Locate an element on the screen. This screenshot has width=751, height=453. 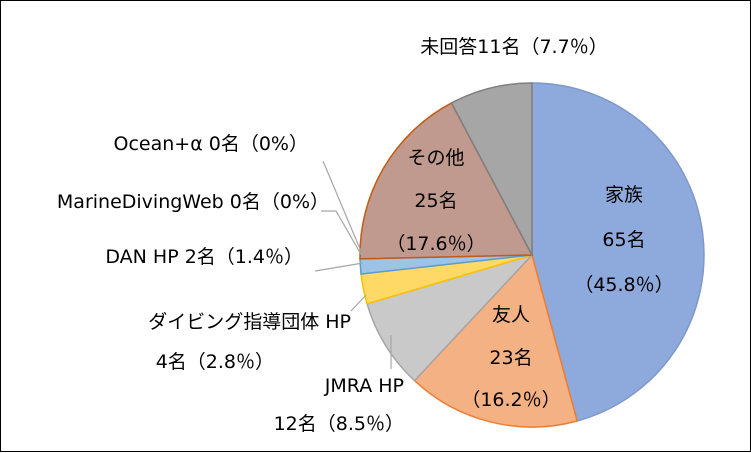
data-label-other: （17.6％） is located at coordinates (435, 244).